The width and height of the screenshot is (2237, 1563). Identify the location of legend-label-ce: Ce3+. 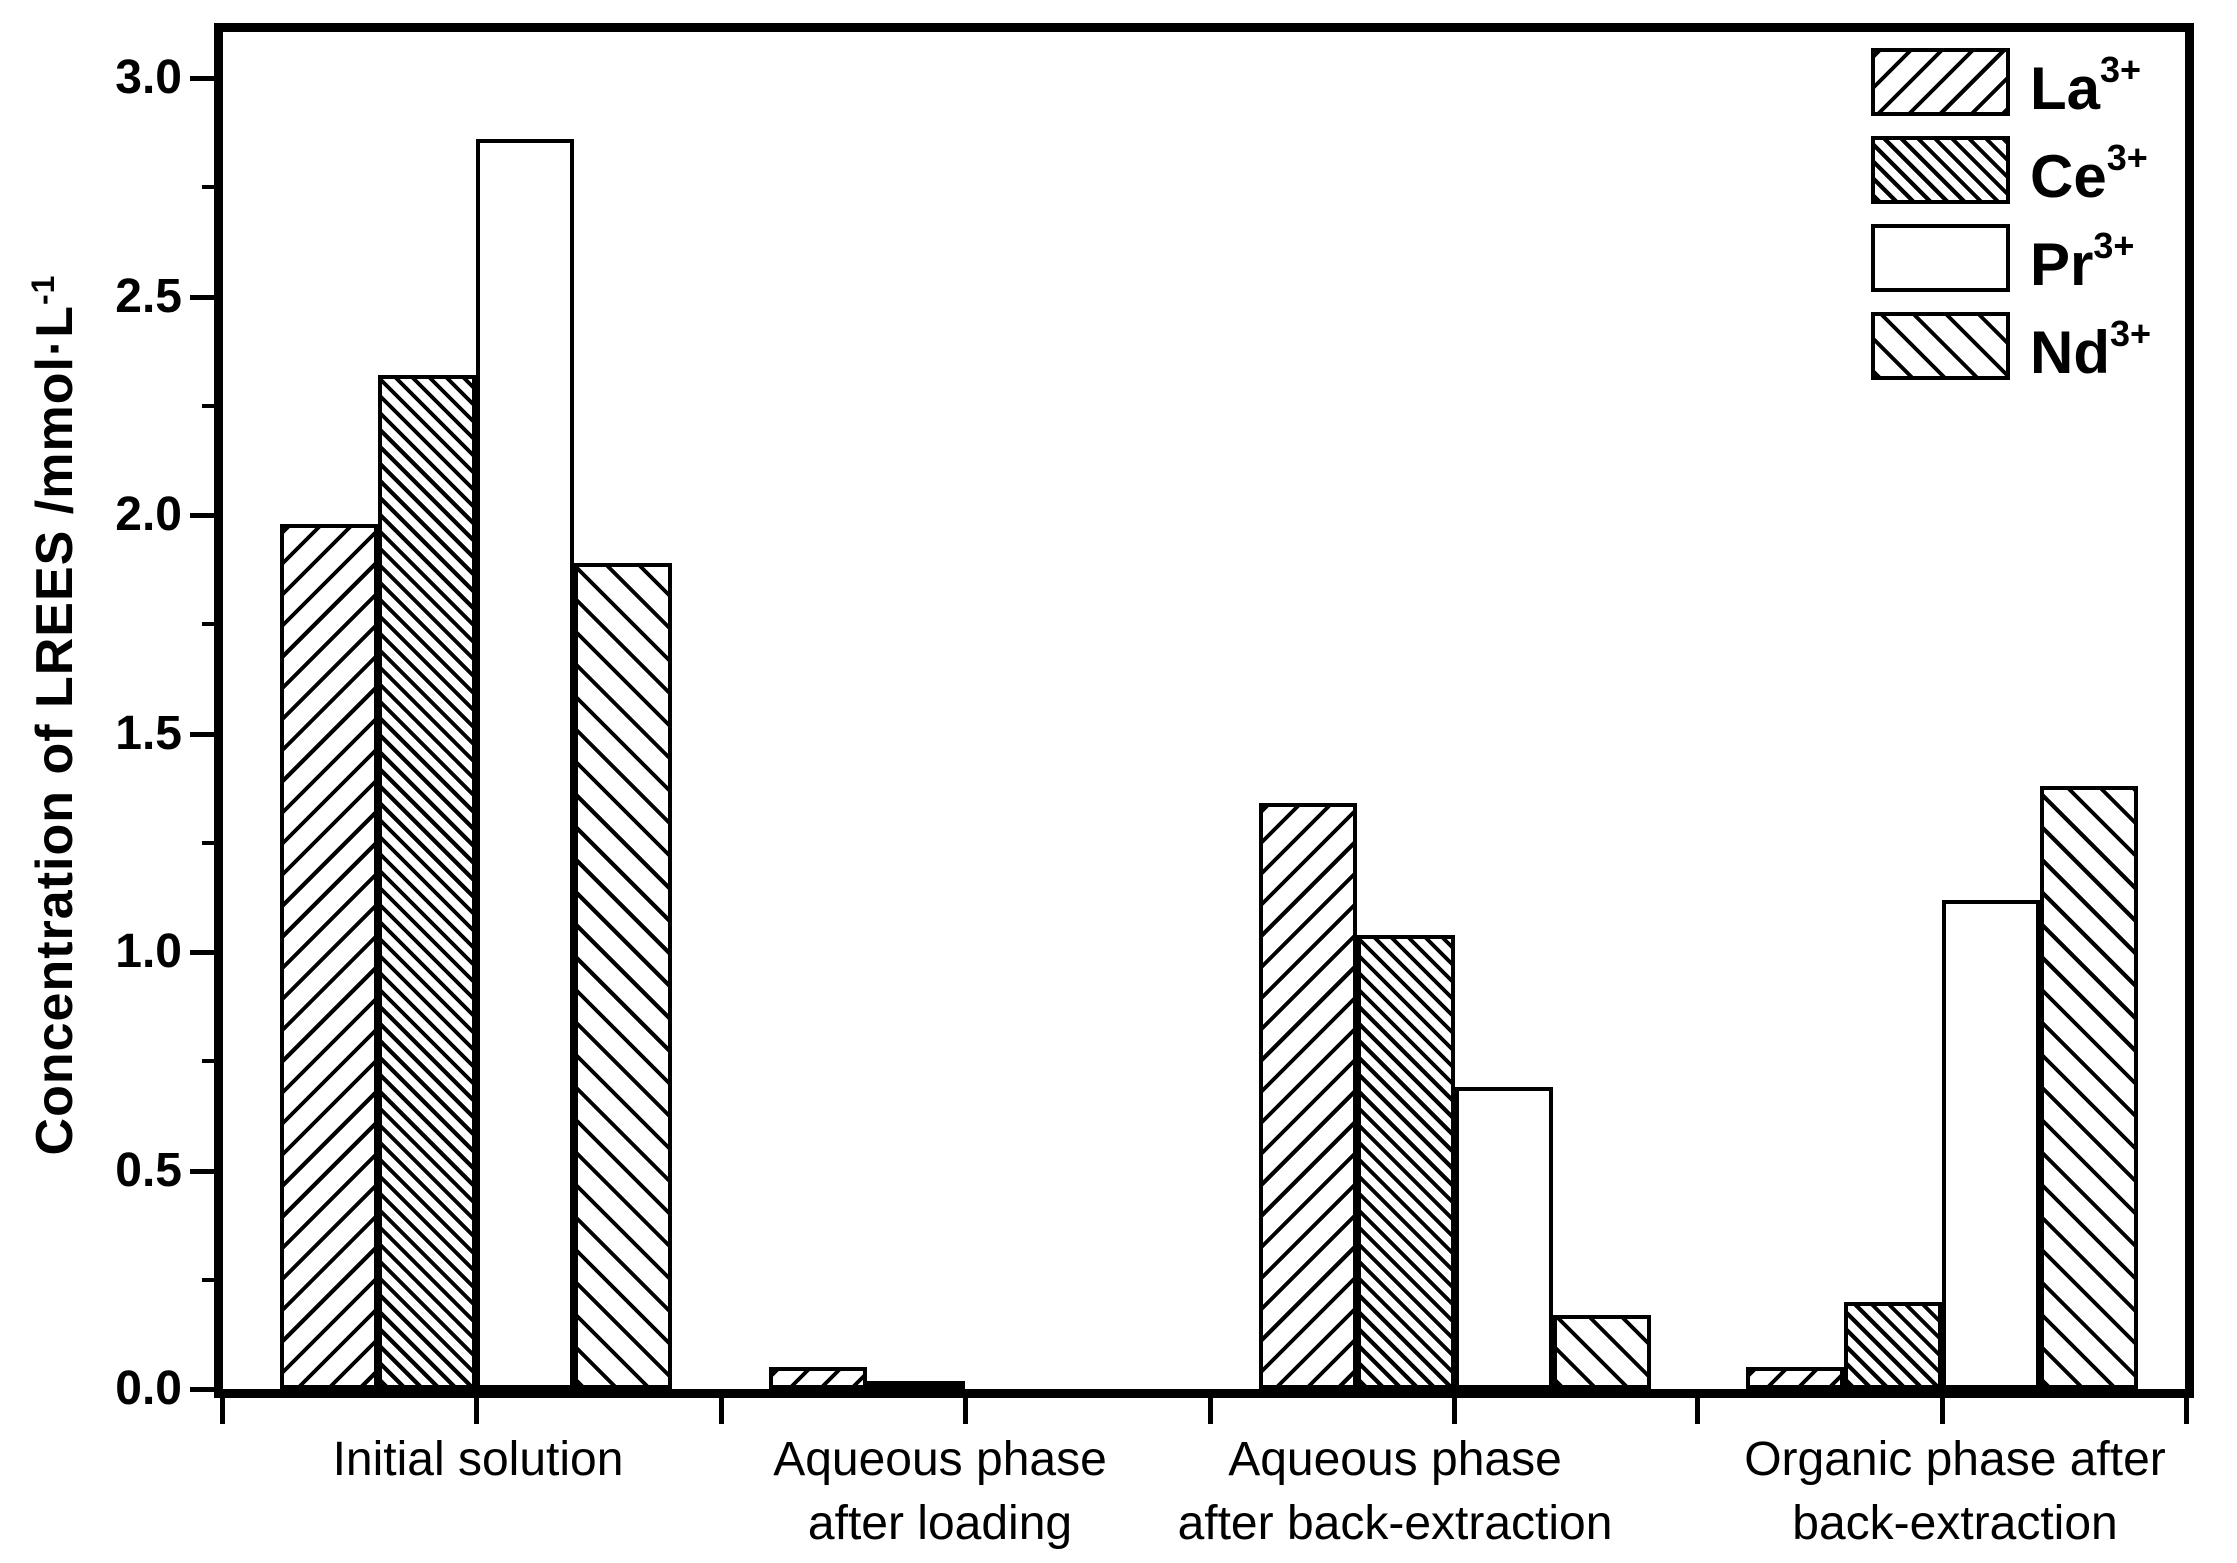
(2089, 170).